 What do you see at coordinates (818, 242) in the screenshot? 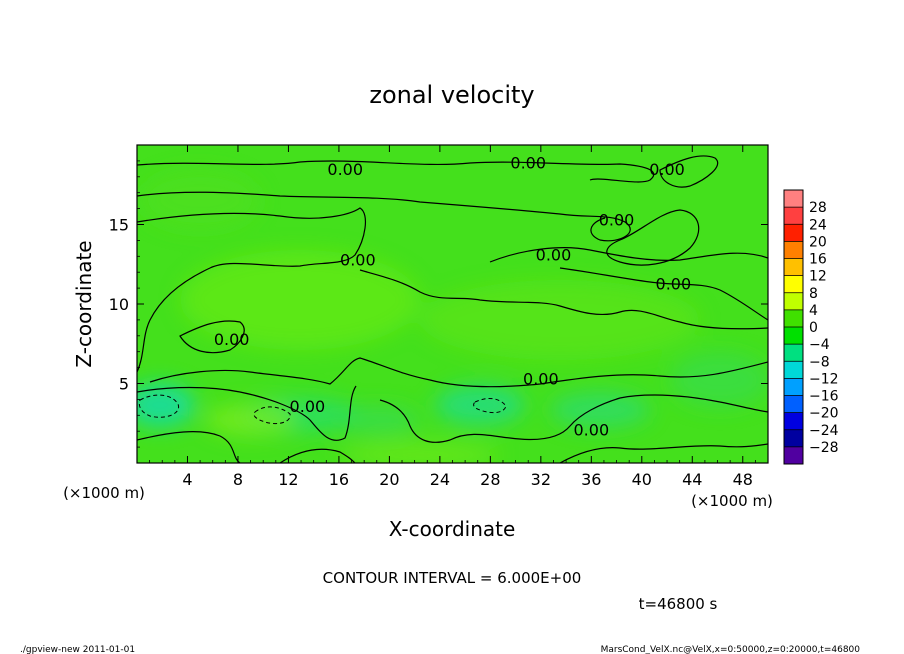
I see `colorbar-label: 20` at bounding box center [818, 242].